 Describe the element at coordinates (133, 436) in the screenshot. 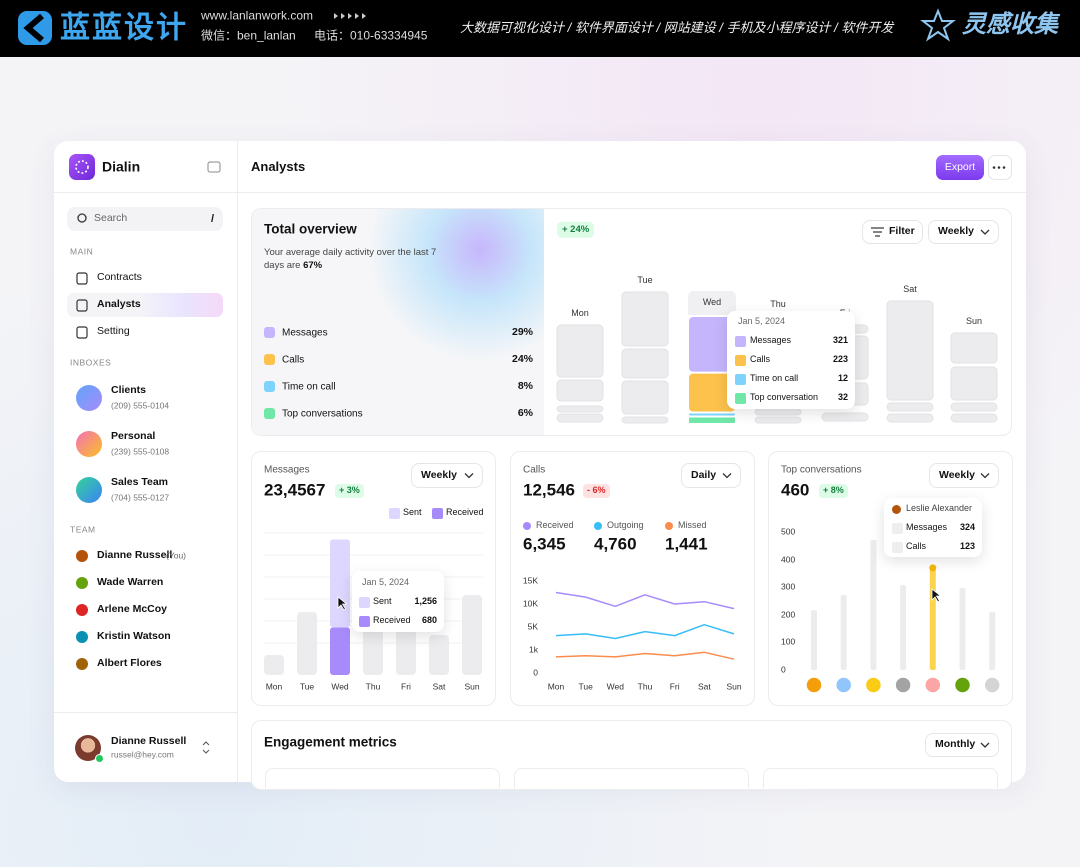

I see `inbox-name: Personal` at that location.